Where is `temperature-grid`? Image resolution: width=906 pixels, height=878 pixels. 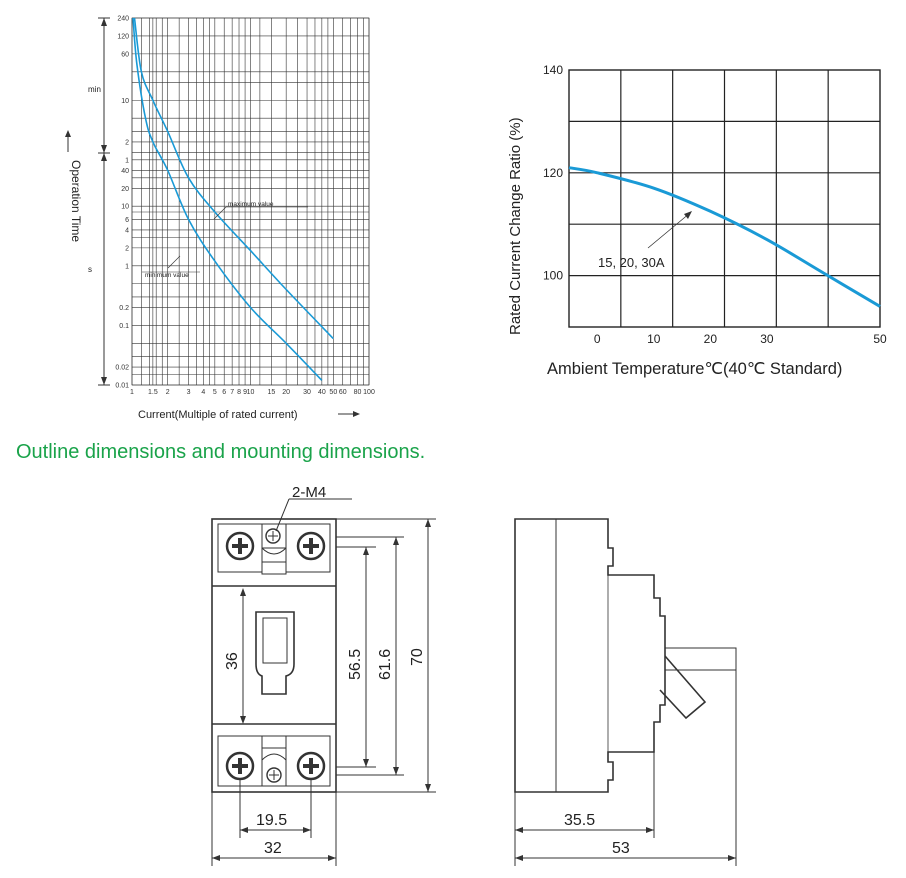 temperature-grid is located at coordinates (724, 198).